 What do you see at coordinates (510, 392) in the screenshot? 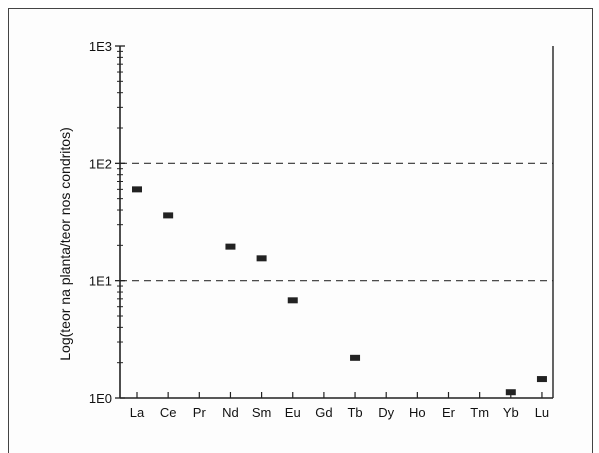
I see `data-point-Yb` at bounding box center [510, 392].